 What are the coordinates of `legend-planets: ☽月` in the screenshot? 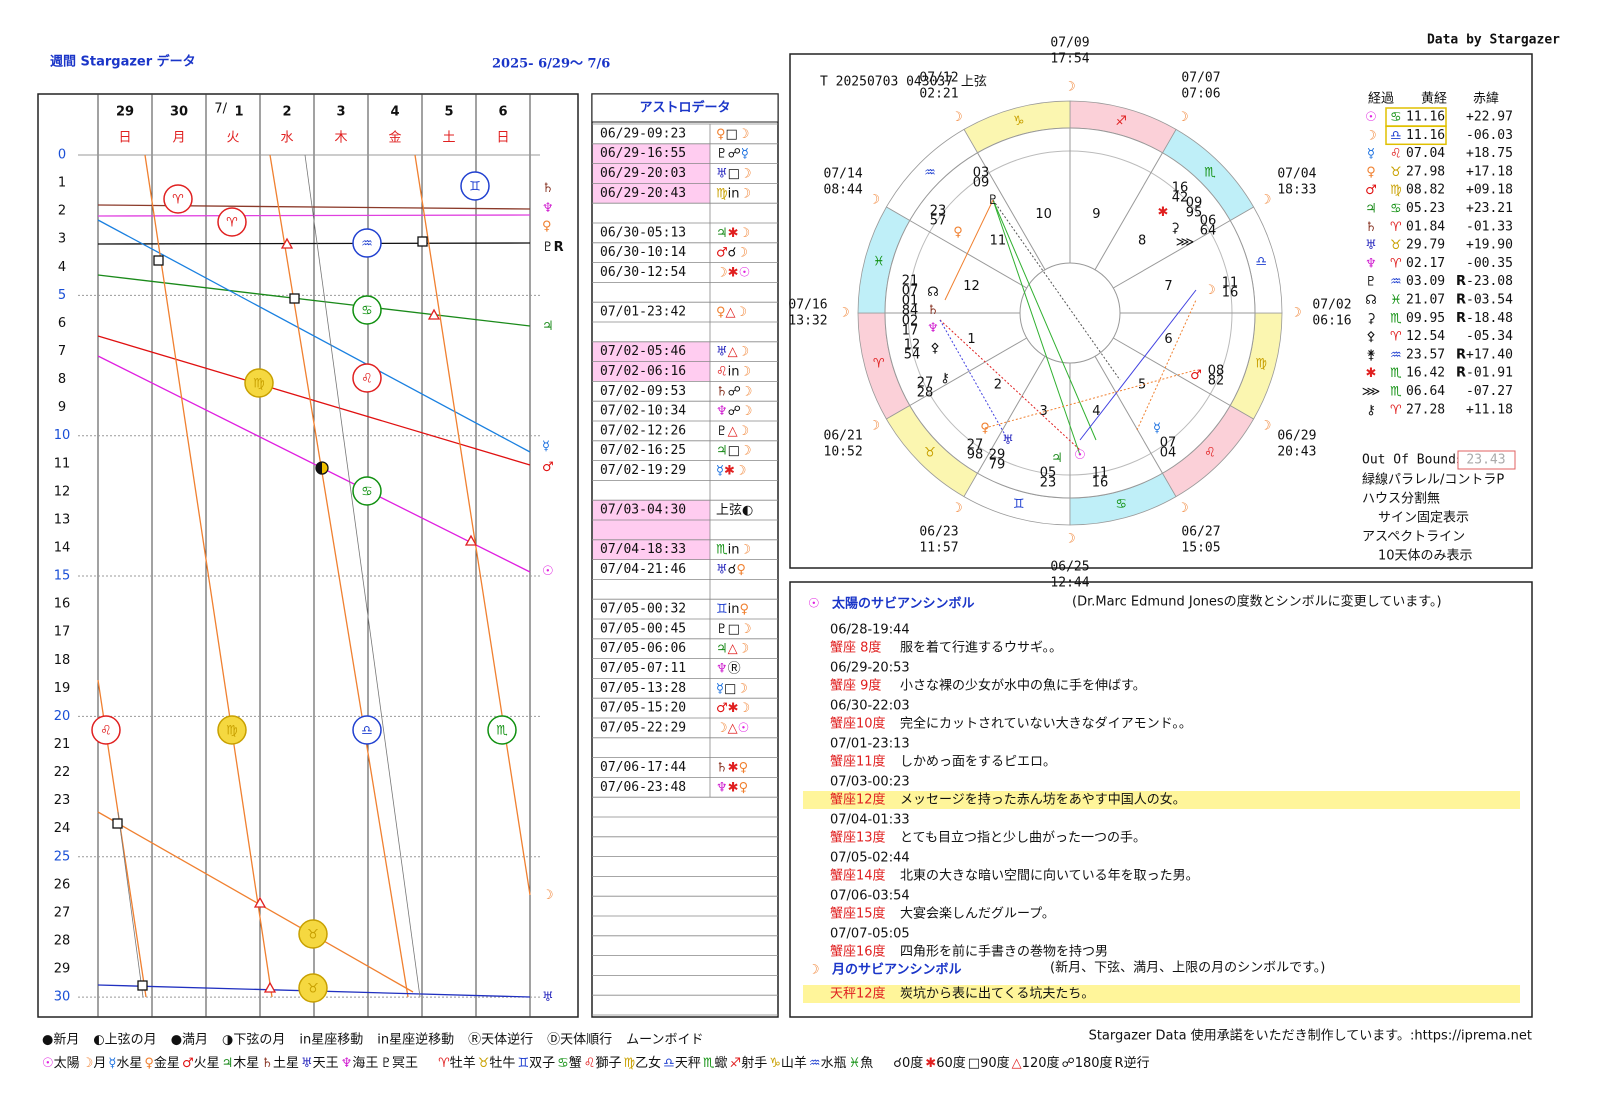 It's located at (94, 1063).